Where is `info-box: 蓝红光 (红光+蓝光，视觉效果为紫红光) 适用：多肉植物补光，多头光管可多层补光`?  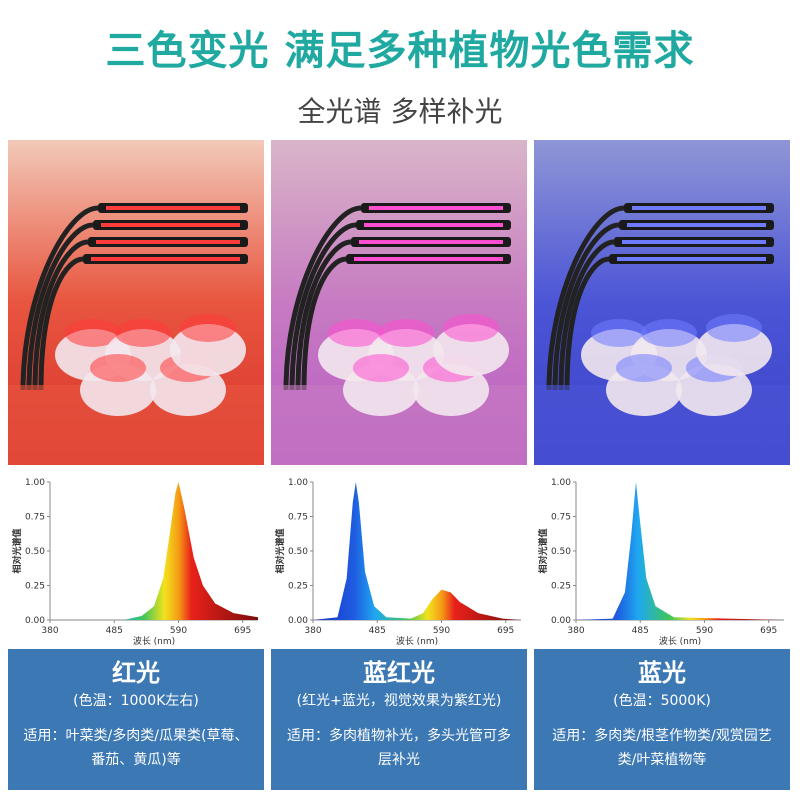
info-box: 蓝红光 (红光+蓝光，视觉效果为紫红光) 适用：多肉植物补光，多头光管可多层补光 is located at coordinates (399, 719).